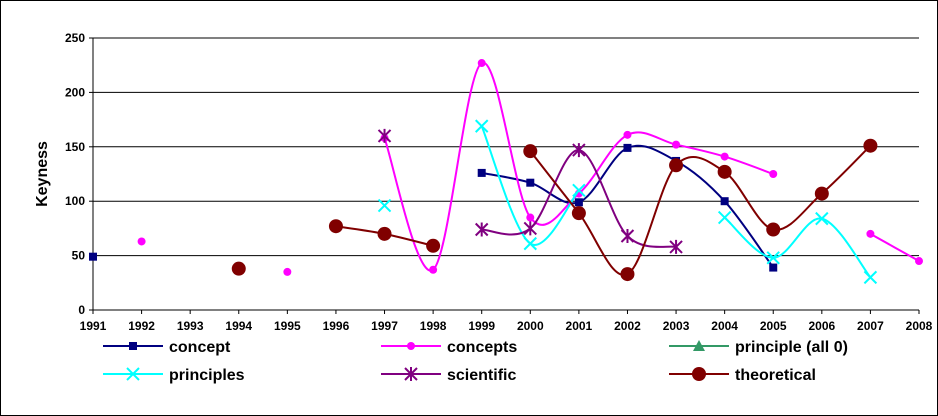  I want to click on x-tick-label: 1994, so click(238, 326).